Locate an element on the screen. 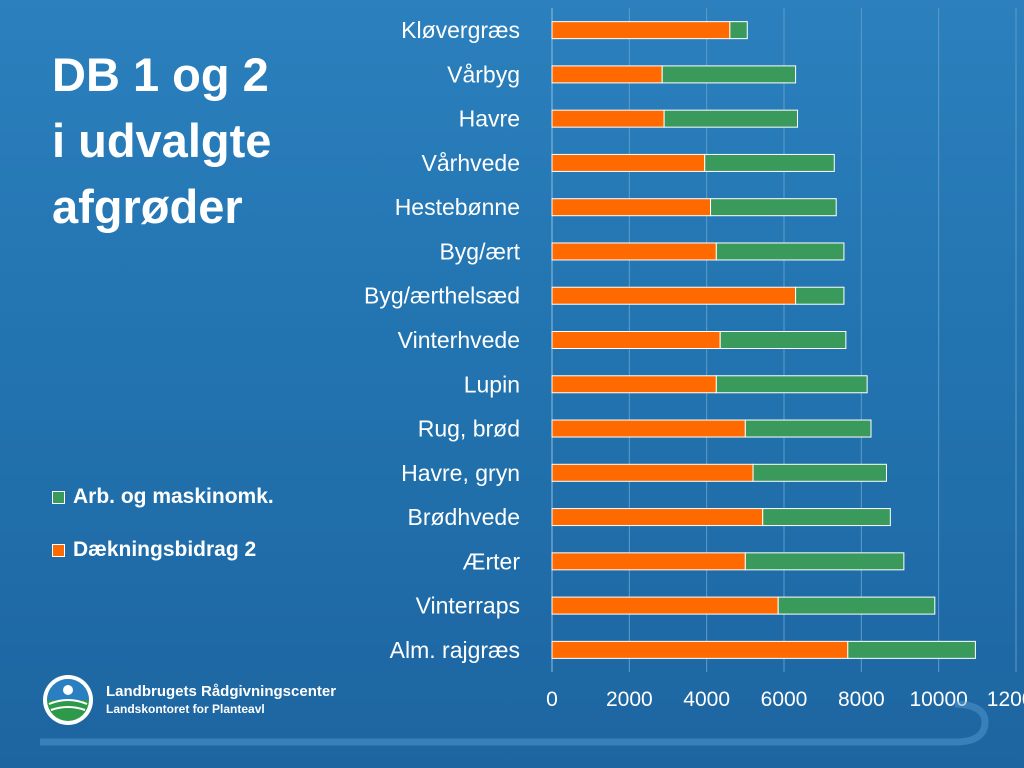  category-label-0: Kløvergræs is located at coordinates (460, 30).